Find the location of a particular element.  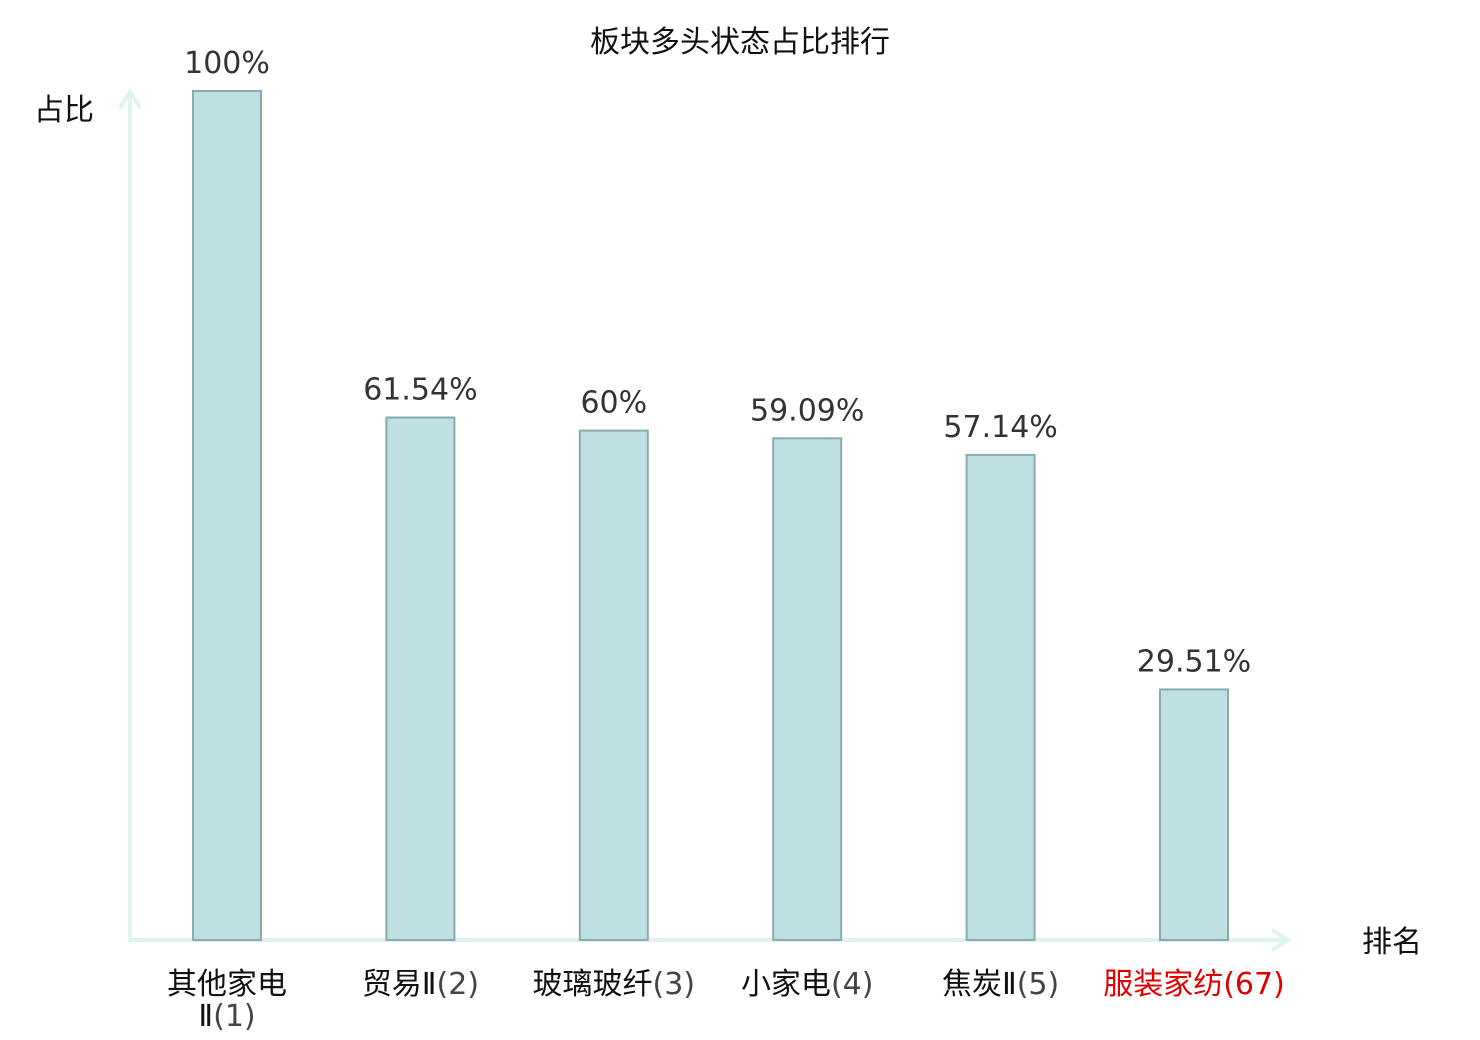

value-label: 59.09% is located at coordinates (807, 410).